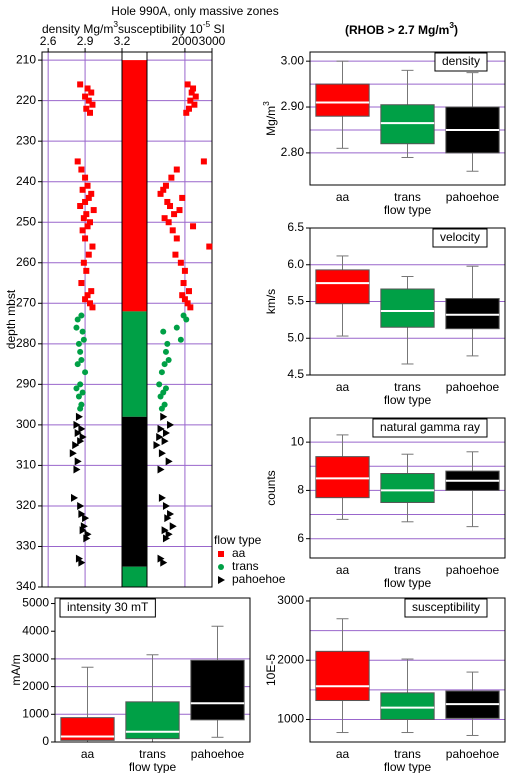  I want to click on y-axis-label: Mg/m3, so click(269, 118).